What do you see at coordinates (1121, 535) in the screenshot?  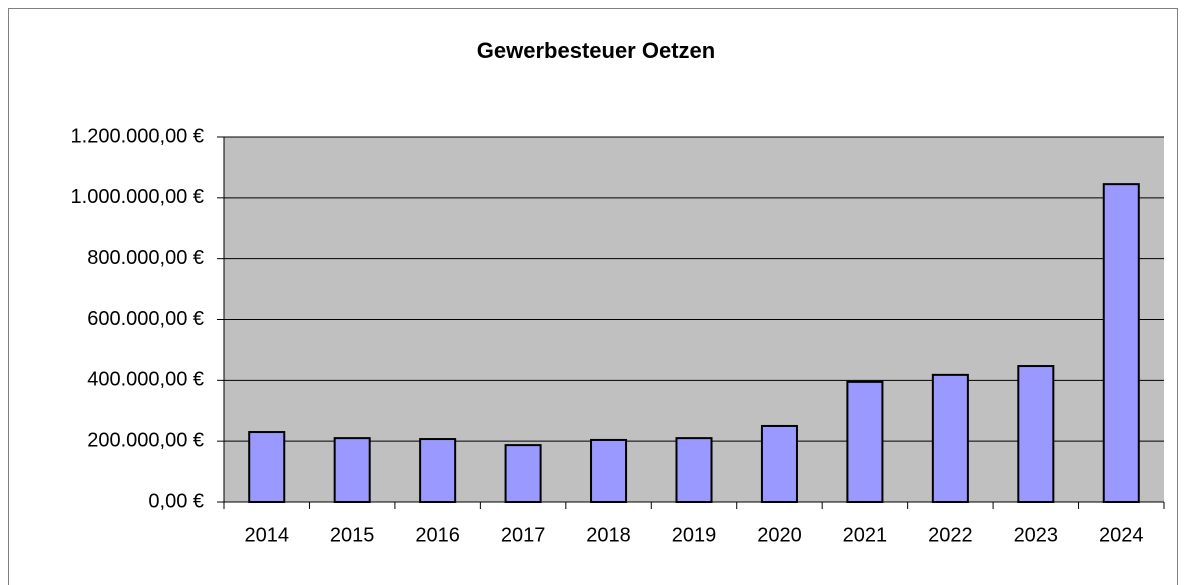 I see `x-tick-label: 2024` at bounding box center [1121, 535].